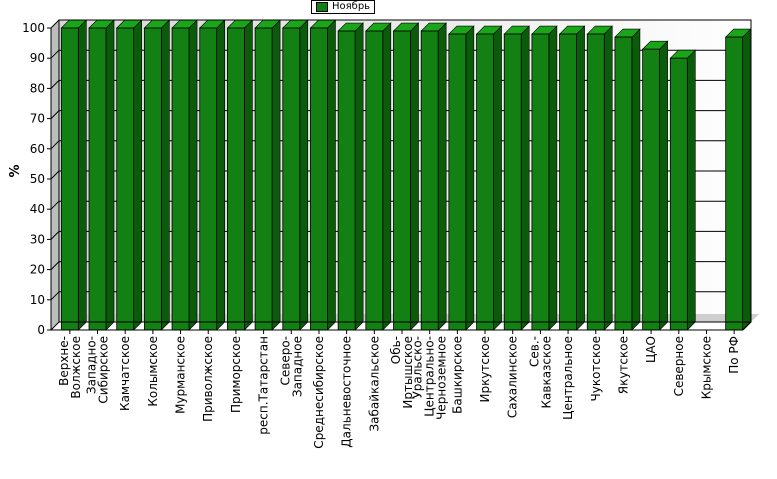 The width and height of the screenshot is (777, 479). I want to click on y-tick-label: 0, so click(41, 330).